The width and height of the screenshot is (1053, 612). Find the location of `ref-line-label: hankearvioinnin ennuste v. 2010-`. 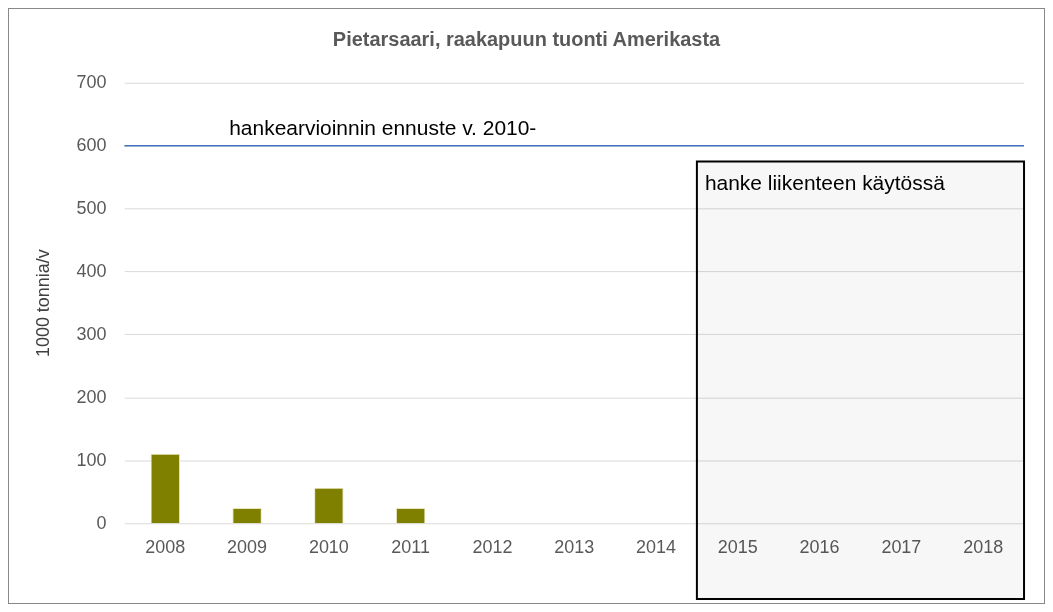

ref-line-label: hankearvioinnin ennuste v. 2010- is located at coordinates (383, 128).